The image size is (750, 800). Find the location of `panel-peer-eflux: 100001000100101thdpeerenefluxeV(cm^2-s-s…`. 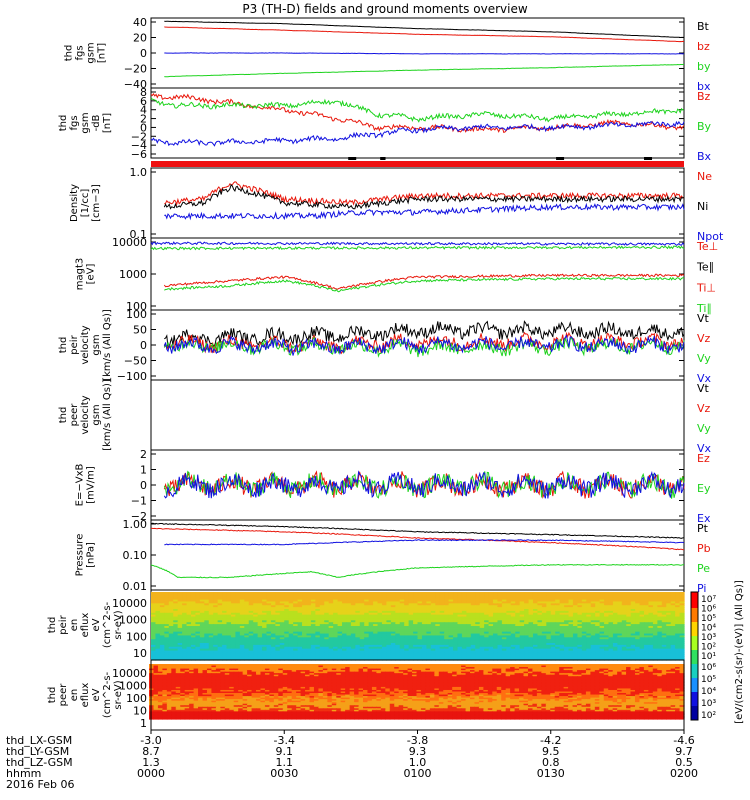

panel-peer-eflux: 100001000100101thdpeerenefluxeV(cm^2-s-s… is located at coordinates (366, 695).